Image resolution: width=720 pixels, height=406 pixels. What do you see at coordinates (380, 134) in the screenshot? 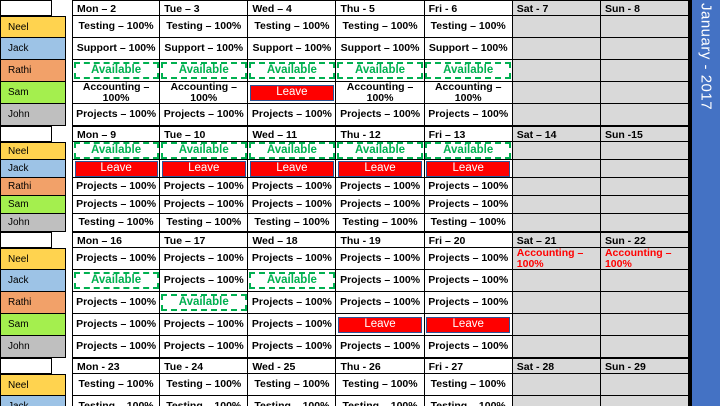
I see `day-header: Thu - 12` at bounding box center [380, 134].